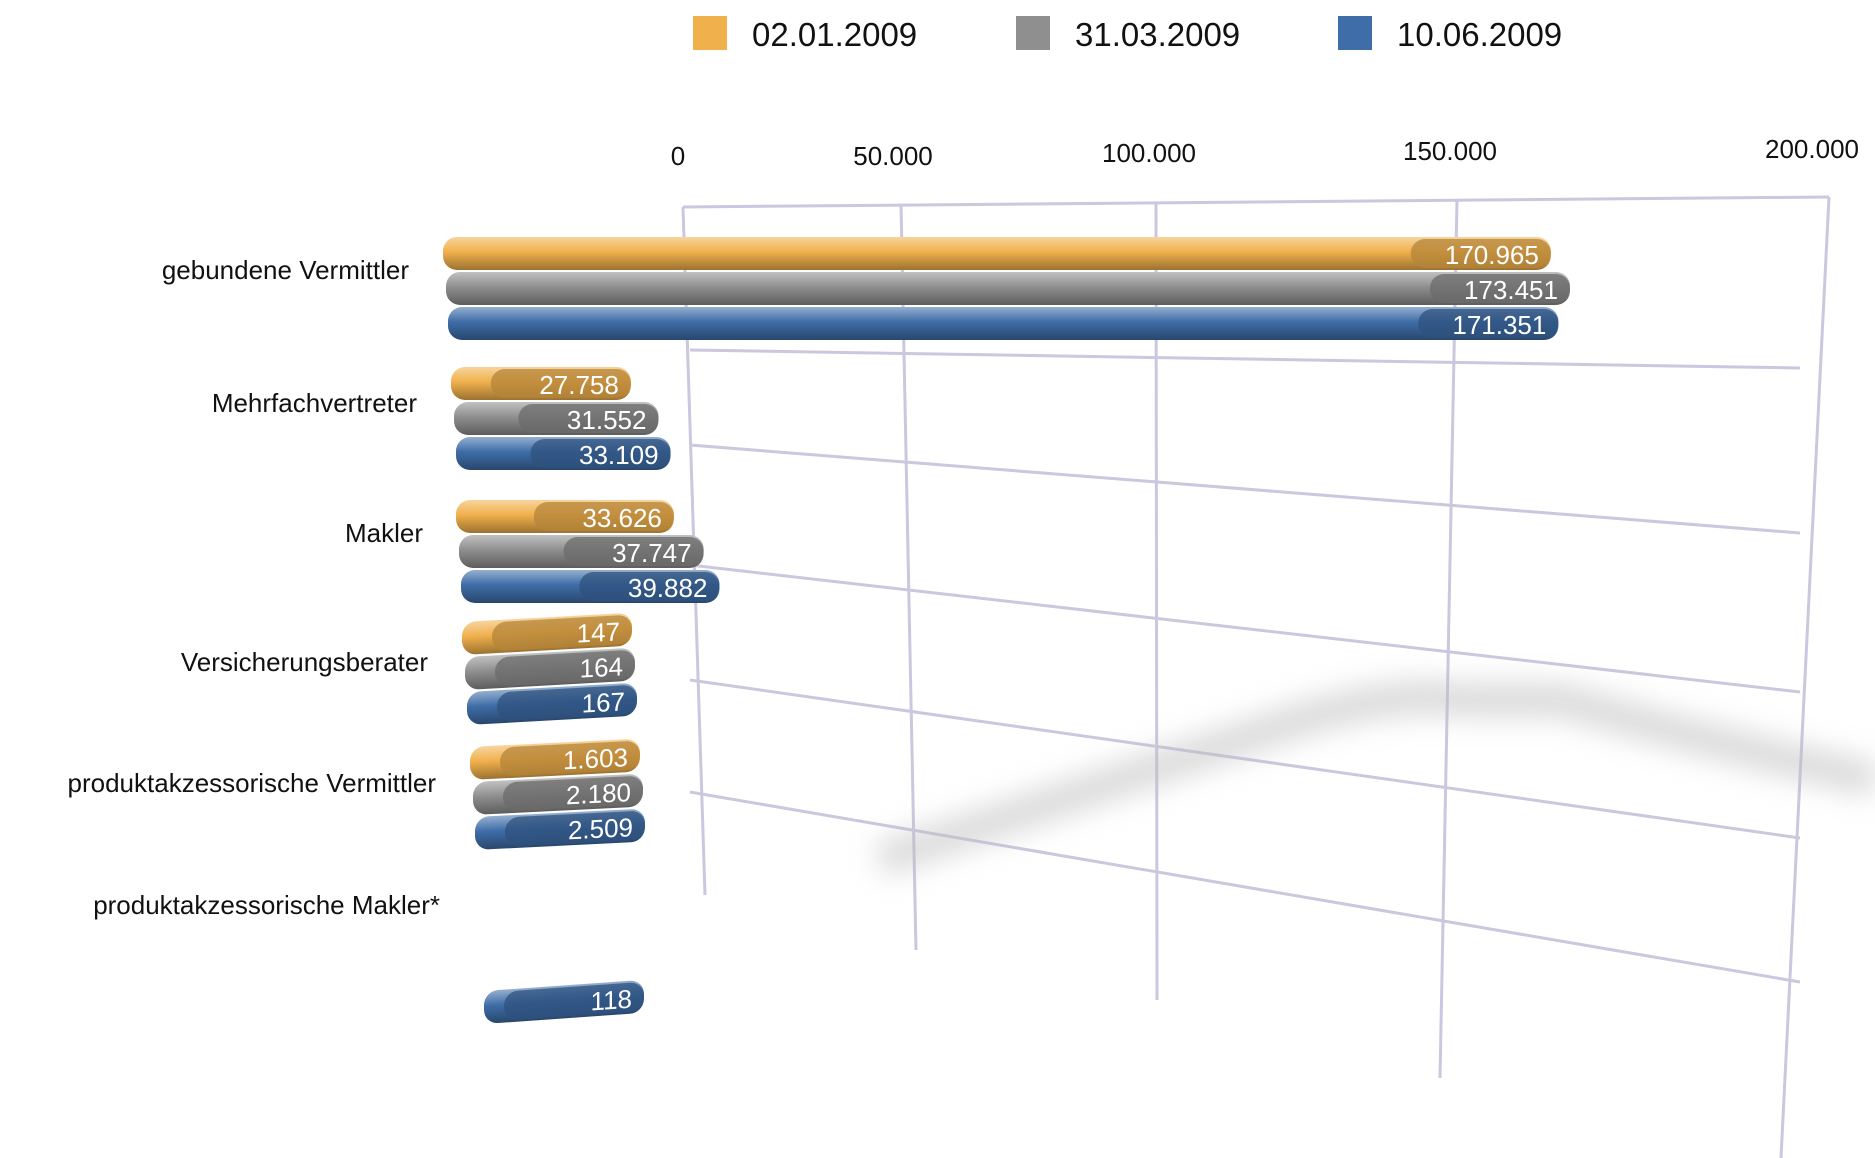  What do you see at coordinates (1812, 149) in the screenshot?
I see `x-tick-label: 200.000` at bounding box center [1812, 149].